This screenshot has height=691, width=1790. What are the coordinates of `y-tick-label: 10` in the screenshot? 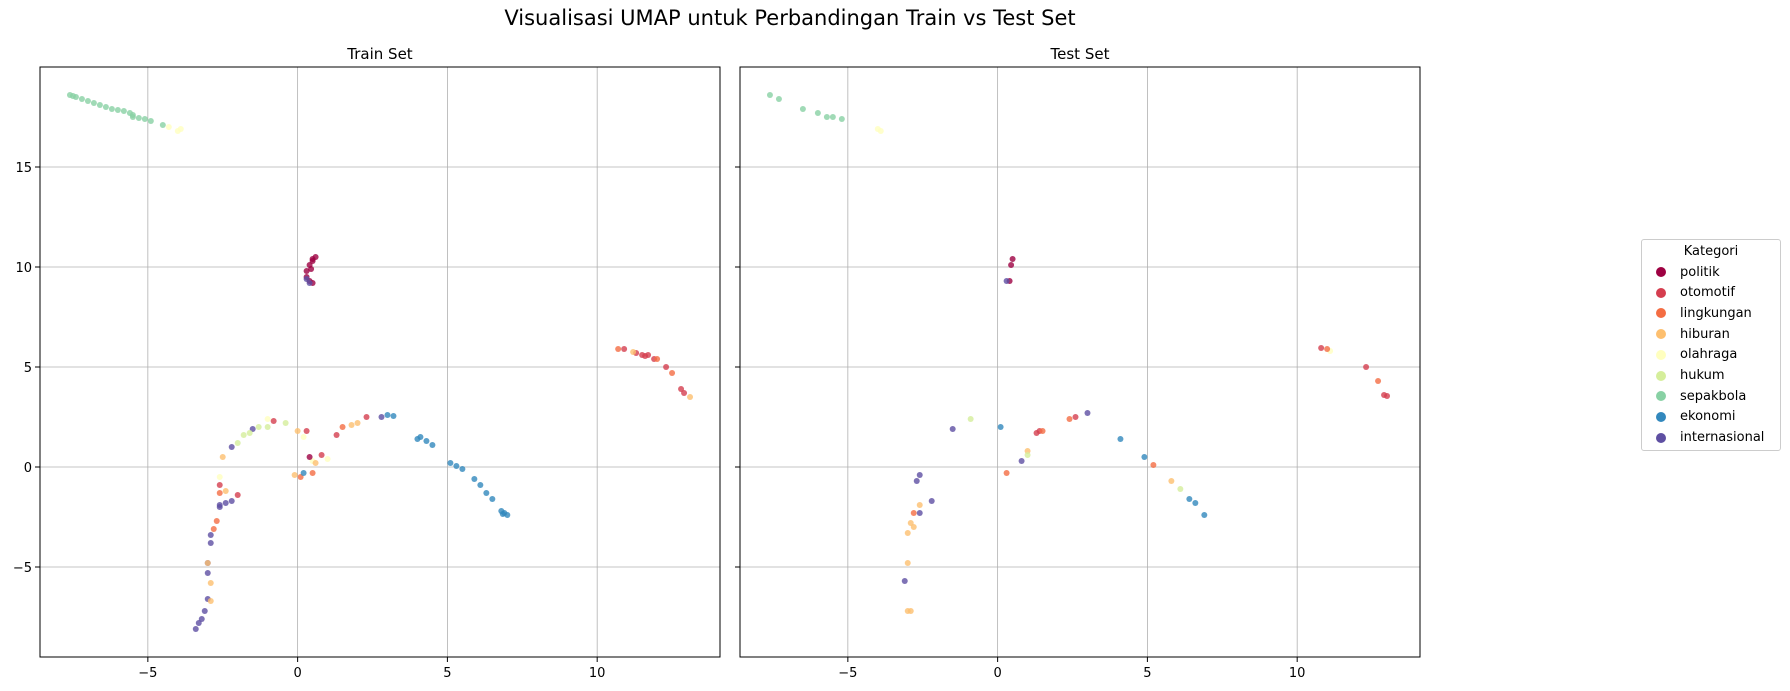 It's located at (23, 268).